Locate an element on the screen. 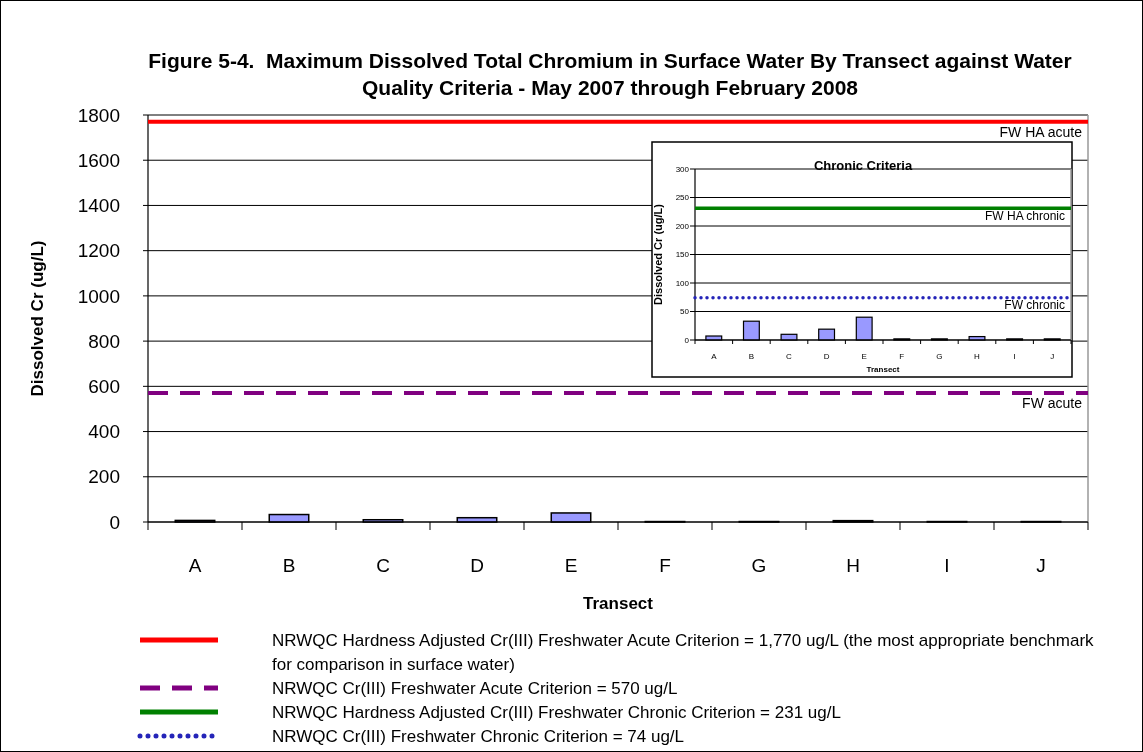 Image resolution: width=1143 pixels, height=752 pixels. y-tick-label: 600 is located at coordinates (104, 386).